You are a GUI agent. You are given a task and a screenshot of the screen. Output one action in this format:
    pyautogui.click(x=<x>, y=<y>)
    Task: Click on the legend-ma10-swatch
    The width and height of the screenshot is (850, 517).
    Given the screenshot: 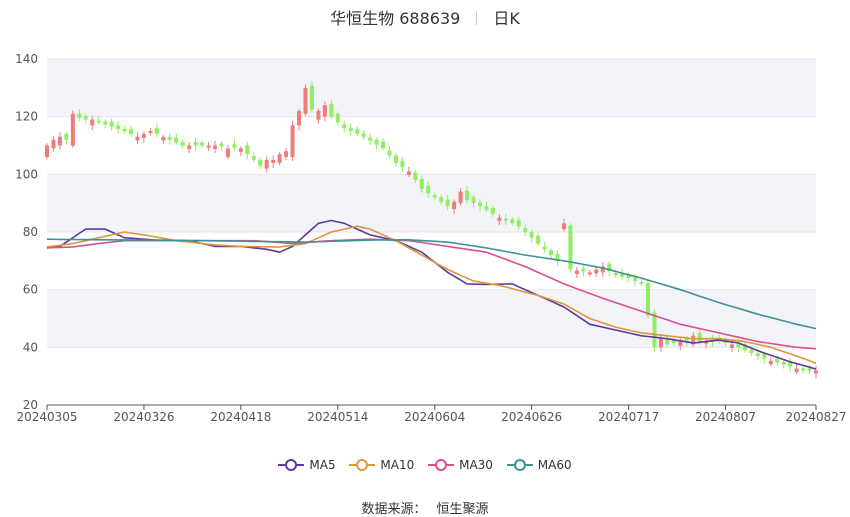 What is the action you would take?
    pyautogui.click(x=362, y=465)
    